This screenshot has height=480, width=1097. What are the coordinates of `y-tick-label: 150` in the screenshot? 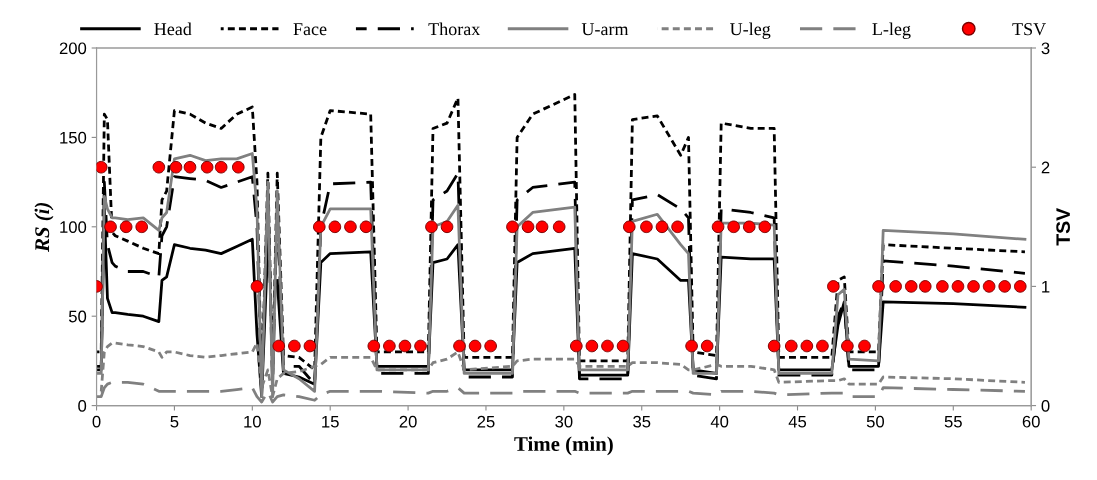 It's located at (73, 137).